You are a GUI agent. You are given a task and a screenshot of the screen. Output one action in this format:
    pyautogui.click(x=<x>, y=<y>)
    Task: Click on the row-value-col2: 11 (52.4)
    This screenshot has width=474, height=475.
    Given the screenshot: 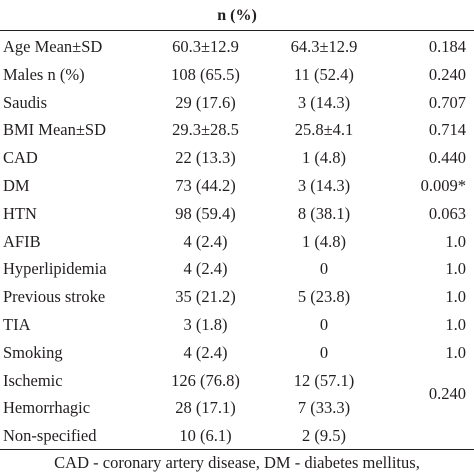 What is the action you would take?
    pyautogui.click(x=324, y=74)
    